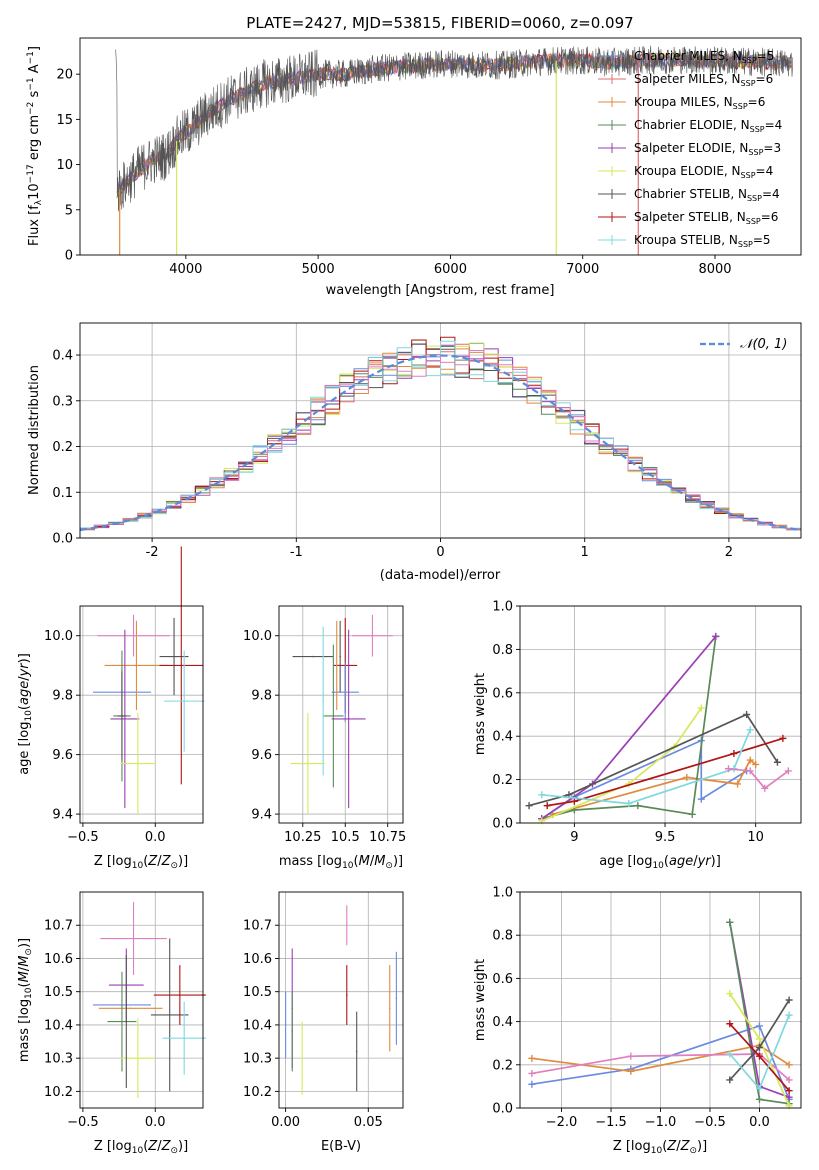  Describe the element at coordinates (440, 552) in the screenshot. I see `histogram-xtick-label: 0` at that location.